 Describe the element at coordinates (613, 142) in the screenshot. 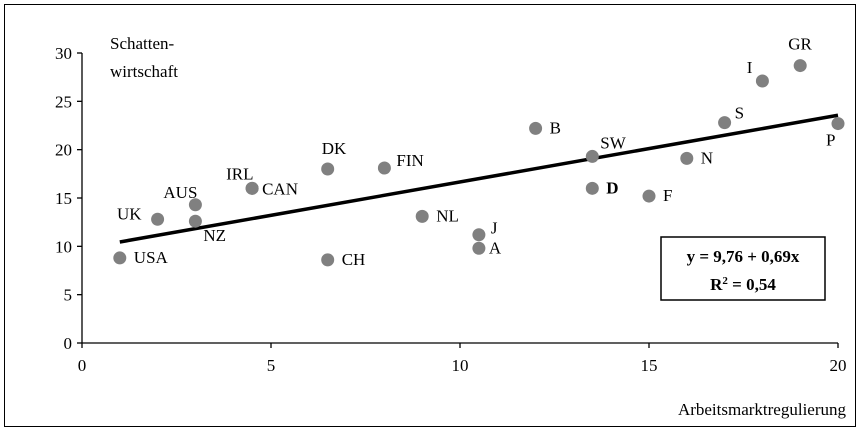

I see `point-label: SW` at that location.